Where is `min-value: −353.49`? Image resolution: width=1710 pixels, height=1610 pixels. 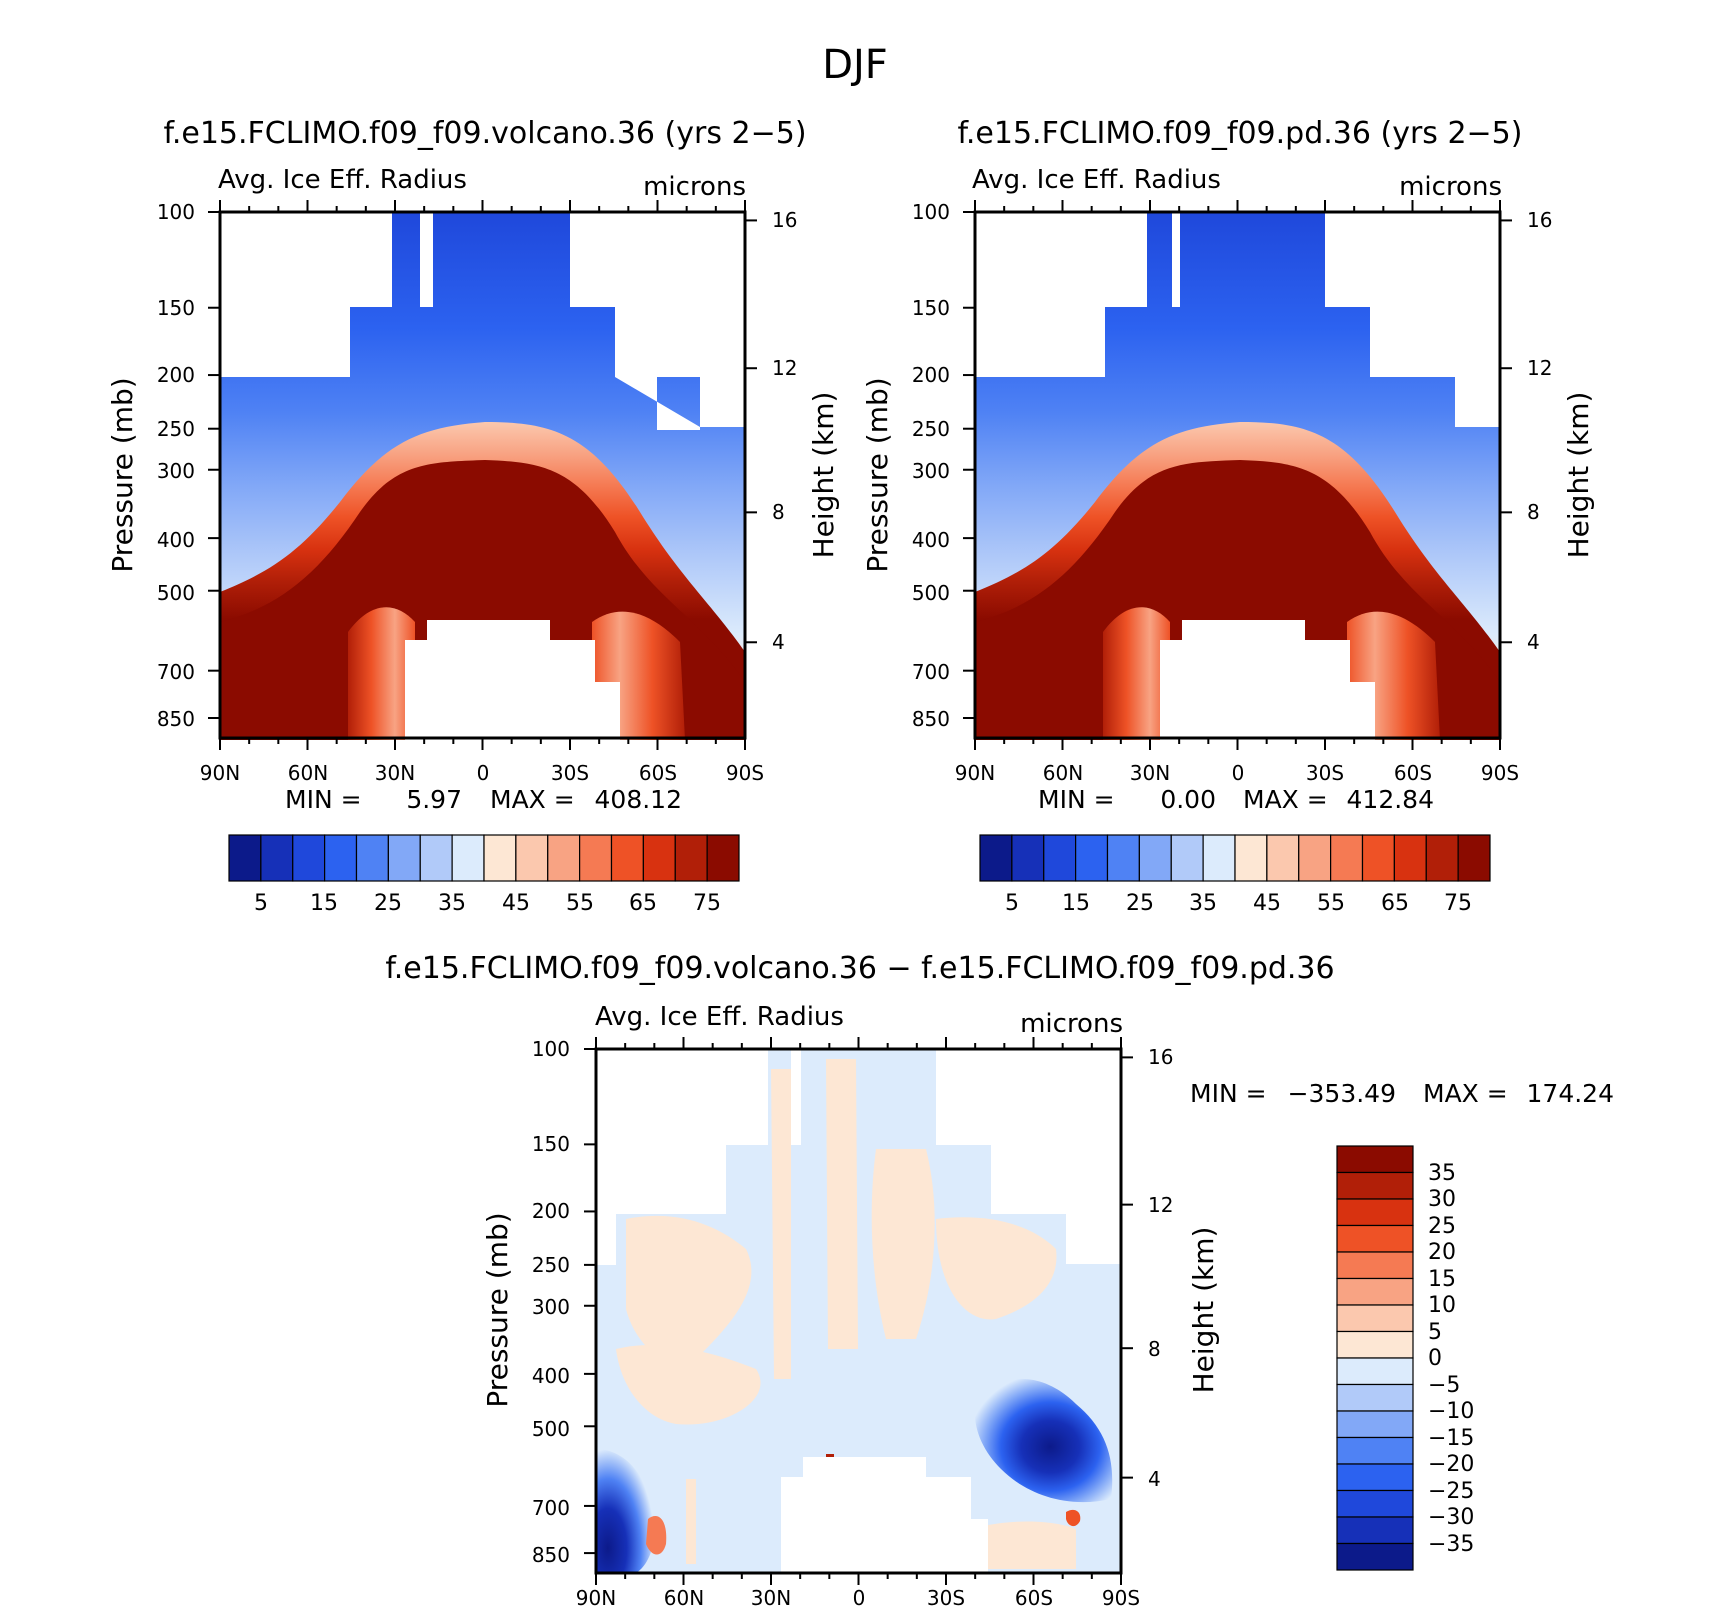
min-value: −353.49 is located at coordinates (1342, 1093).